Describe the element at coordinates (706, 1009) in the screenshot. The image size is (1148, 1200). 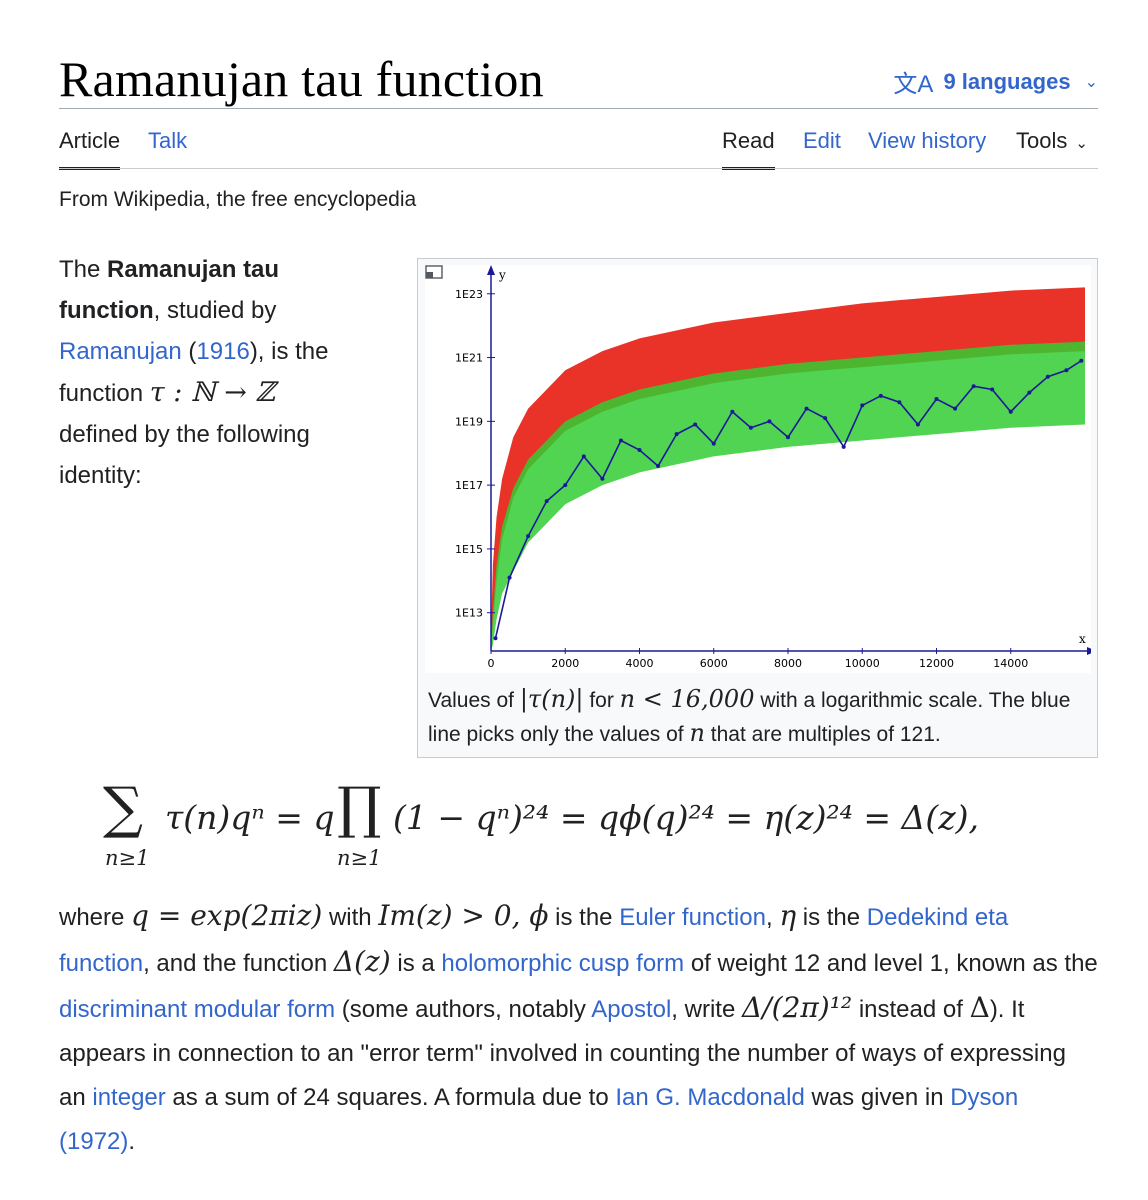
I see `body-text: , write` at that location.